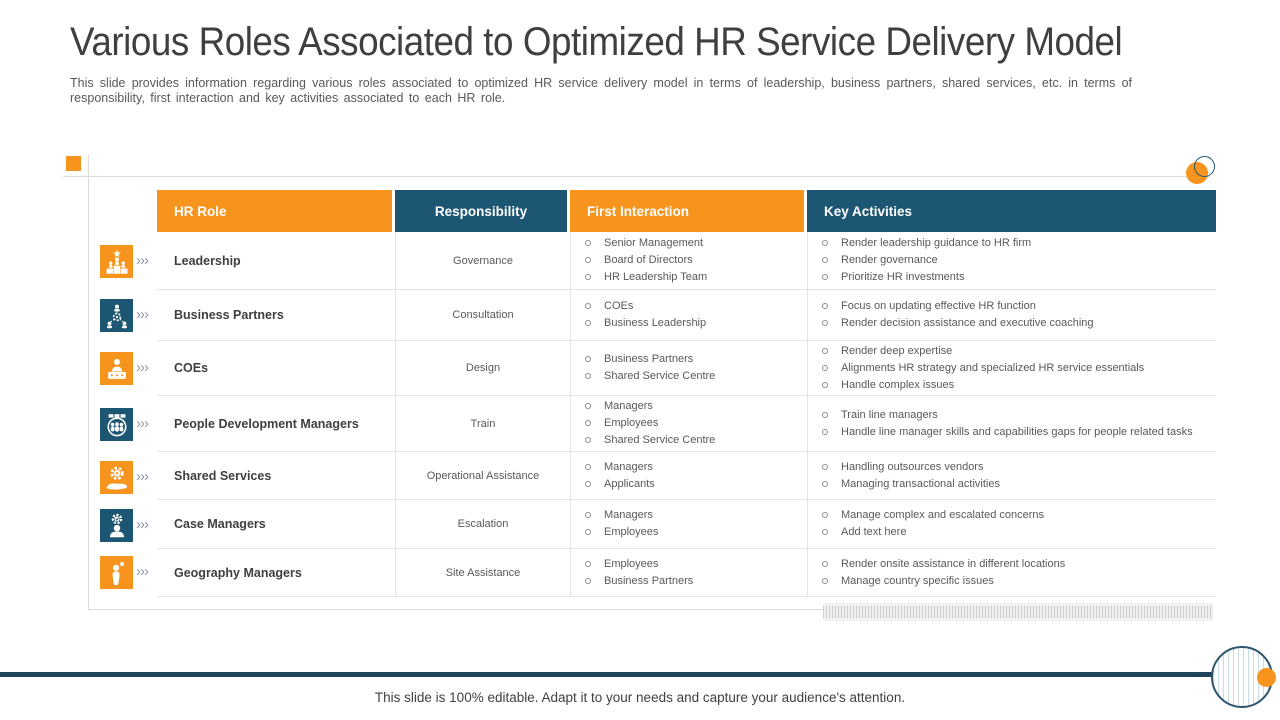  I want to click on list-item-text: Prioritize HR investments, so click(903, 277).